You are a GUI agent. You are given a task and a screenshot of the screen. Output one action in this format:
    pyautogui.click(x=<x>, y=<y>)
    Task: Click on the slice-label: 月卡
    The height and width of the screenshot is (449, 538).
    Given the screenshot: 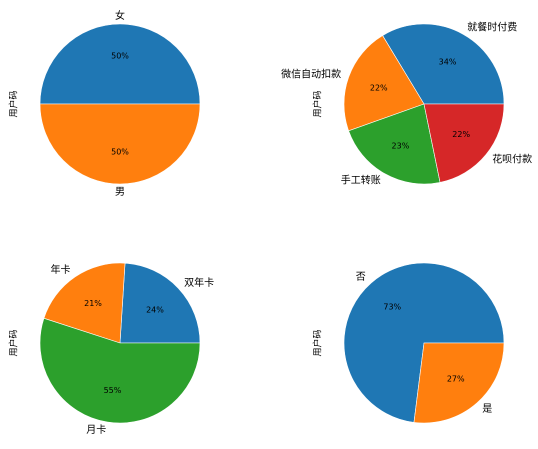 What is the action you would take?
    pyautogui.click(x=96, y=429)
    